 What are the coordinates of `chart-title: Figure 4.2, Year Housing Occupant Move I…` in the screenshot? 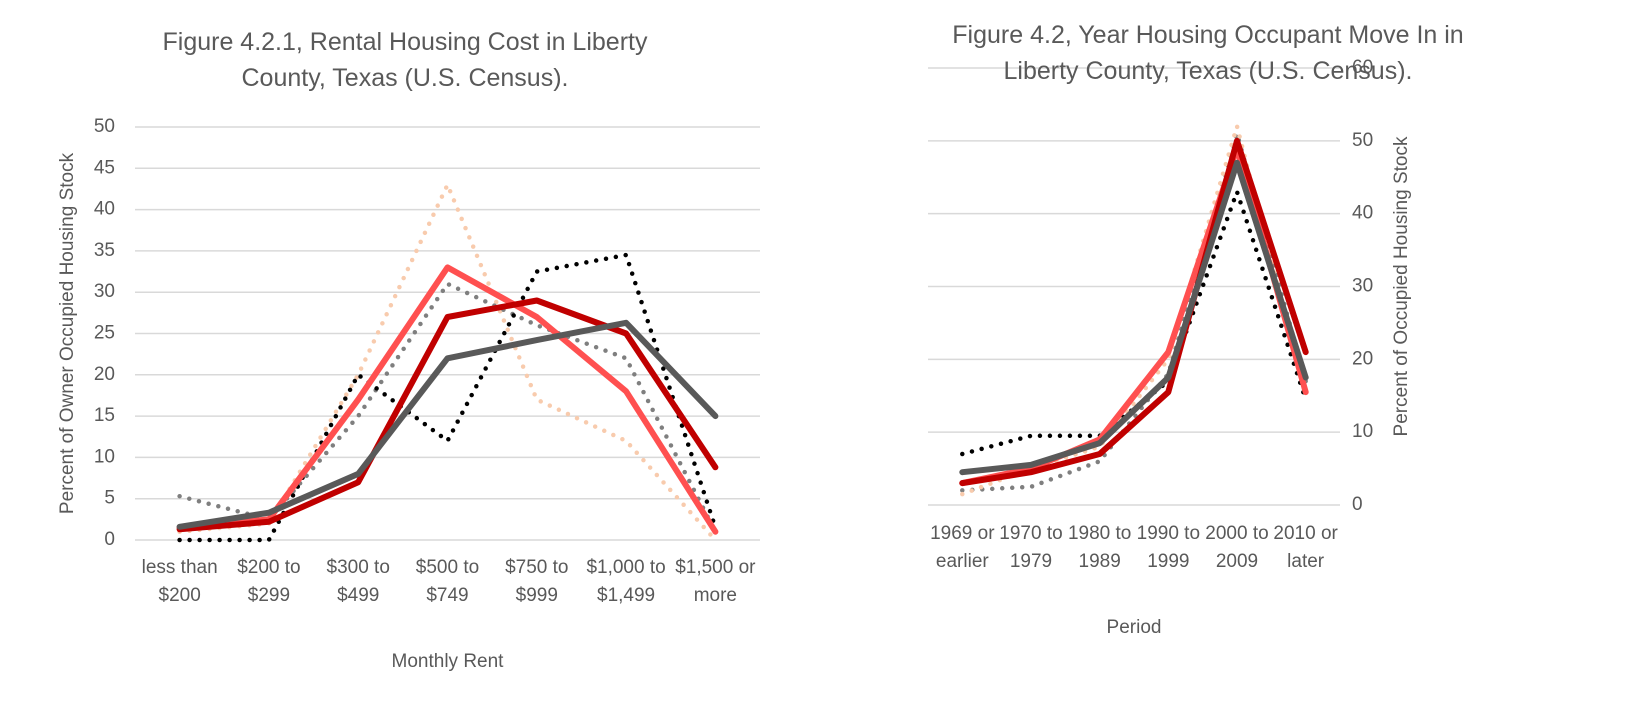 It's located at (1208, 53).